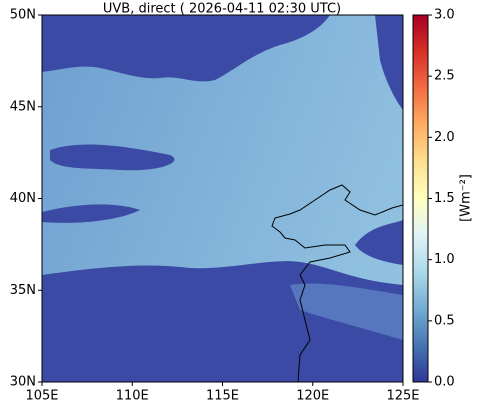 This screenshot has height=408, width=480. I want to click on x-tick-label: 120E, so click(312, 396).